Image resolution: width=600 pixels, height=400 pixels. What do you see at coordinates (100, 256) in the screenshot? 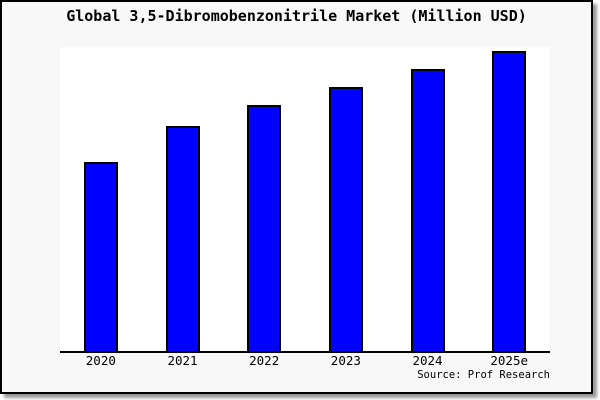
I see `bar-2020` at bounding box center [100, 256].